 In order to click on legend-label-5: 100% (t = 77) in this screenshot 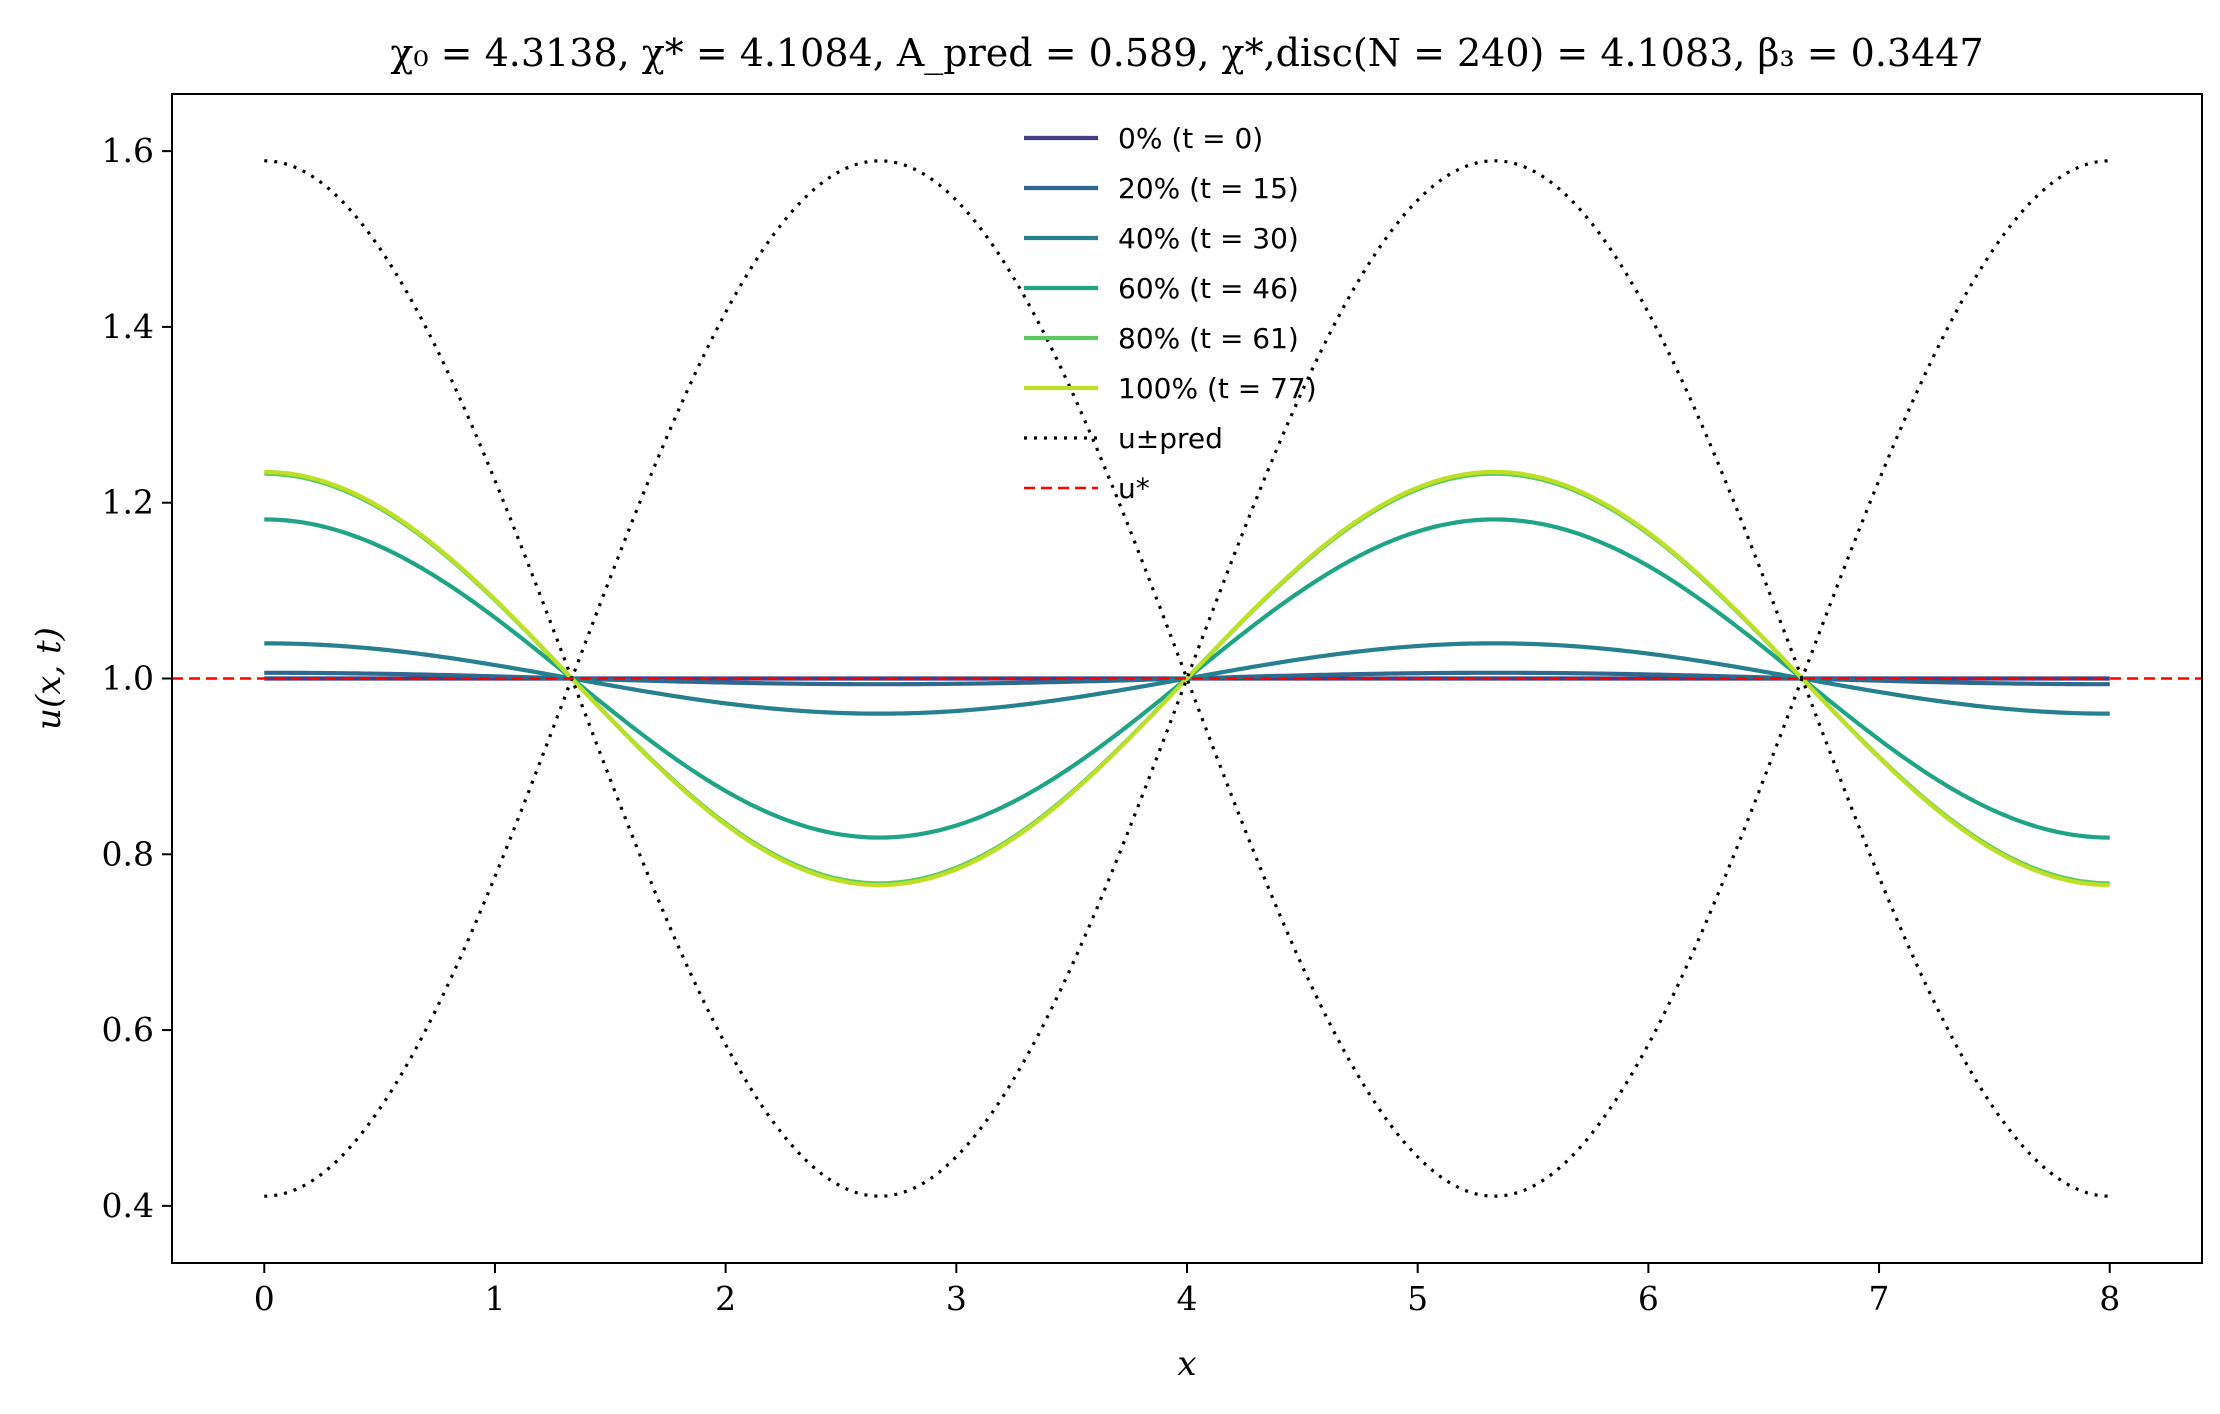, I will do `click(1217, 388)`.